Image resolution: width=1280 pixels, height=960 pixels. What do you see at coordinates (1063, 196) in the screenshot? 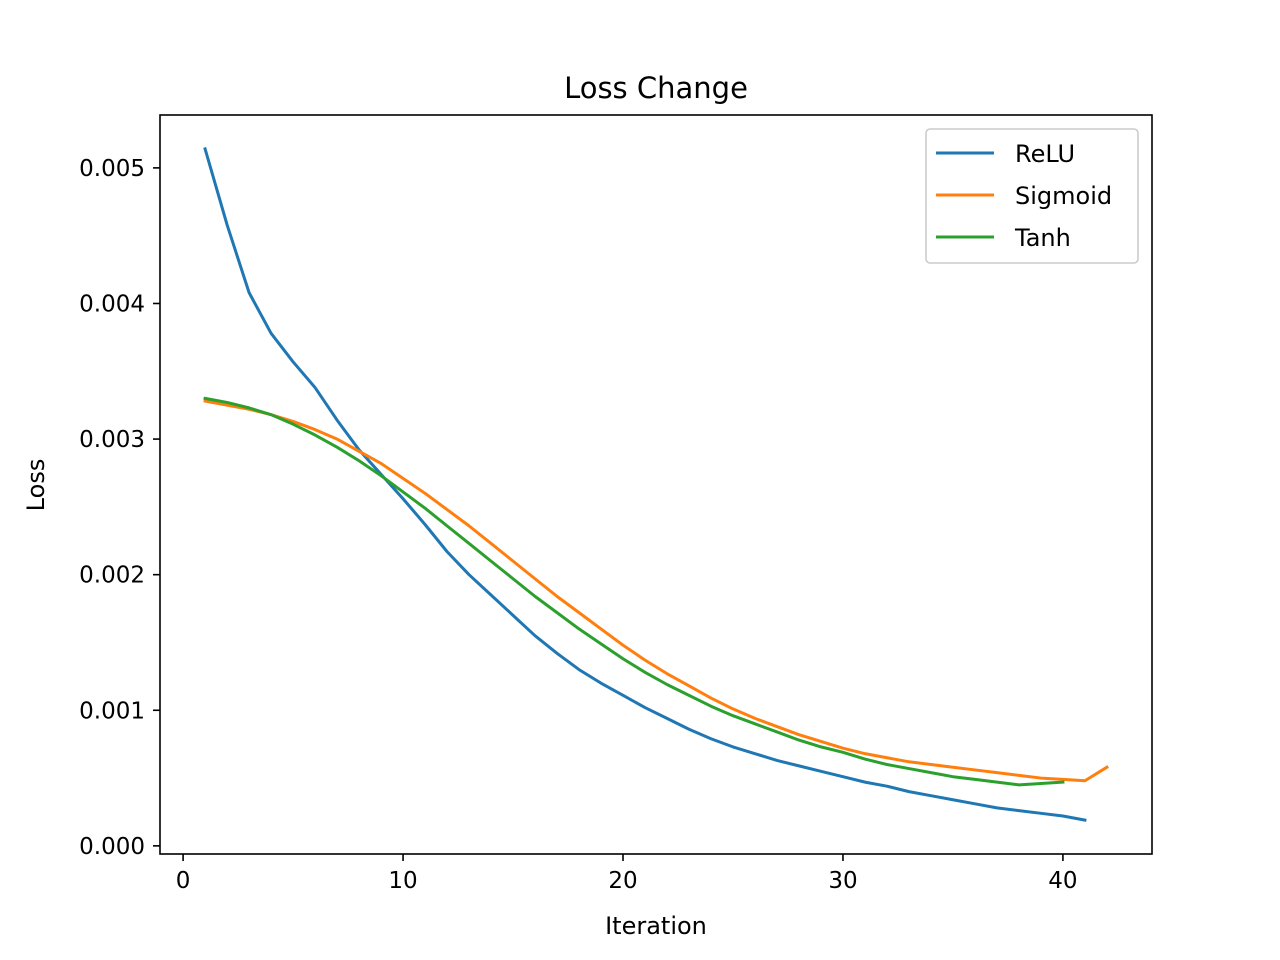
I see `legend-label-sigmoid: Sigmoid` at bounding box center [1063, 196].